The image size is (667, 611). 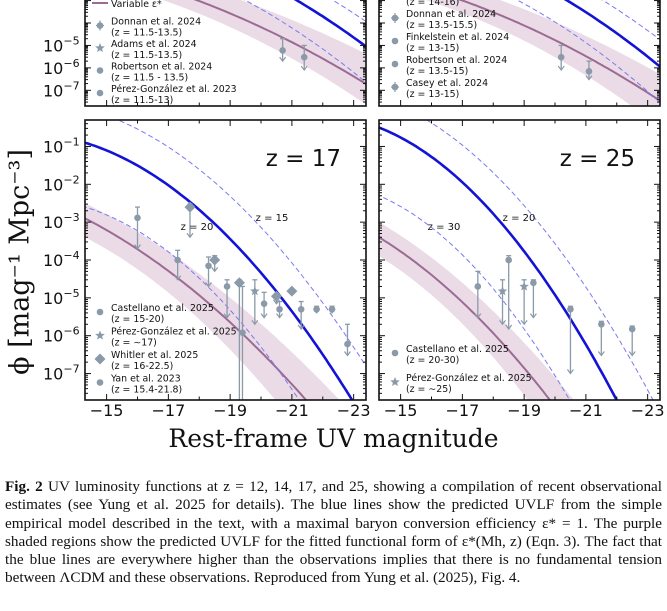 I want to click on y-tick-label: 10⁻¹, so click(x=61, y=145).